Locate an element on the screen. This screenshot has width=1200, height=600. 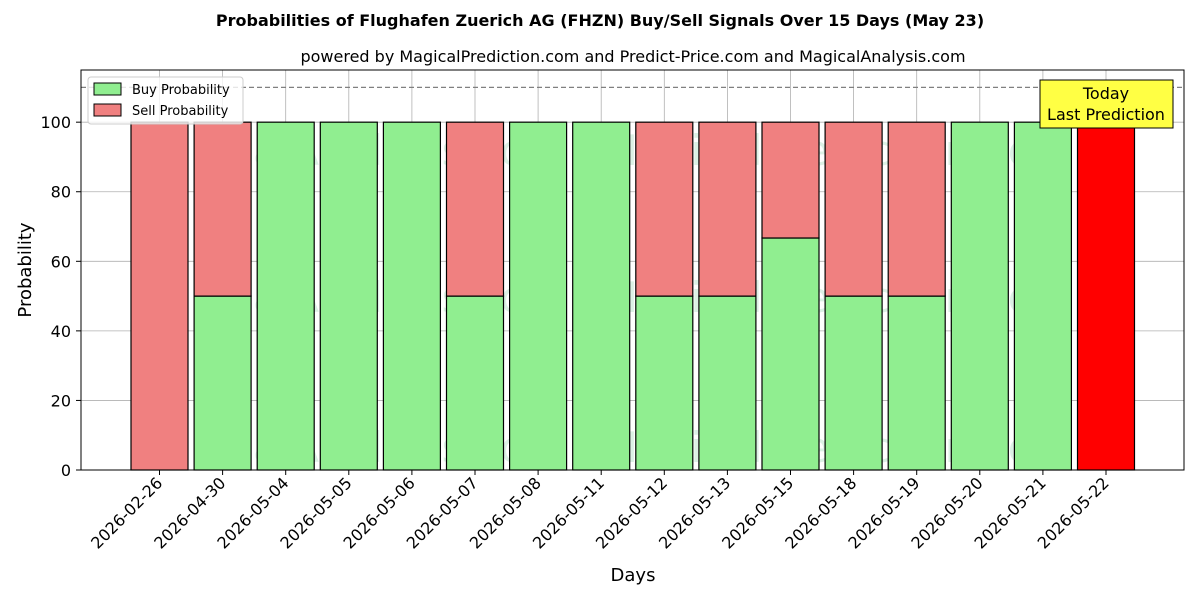
y-tick-label: 40 is located at coordinates (61, 331).